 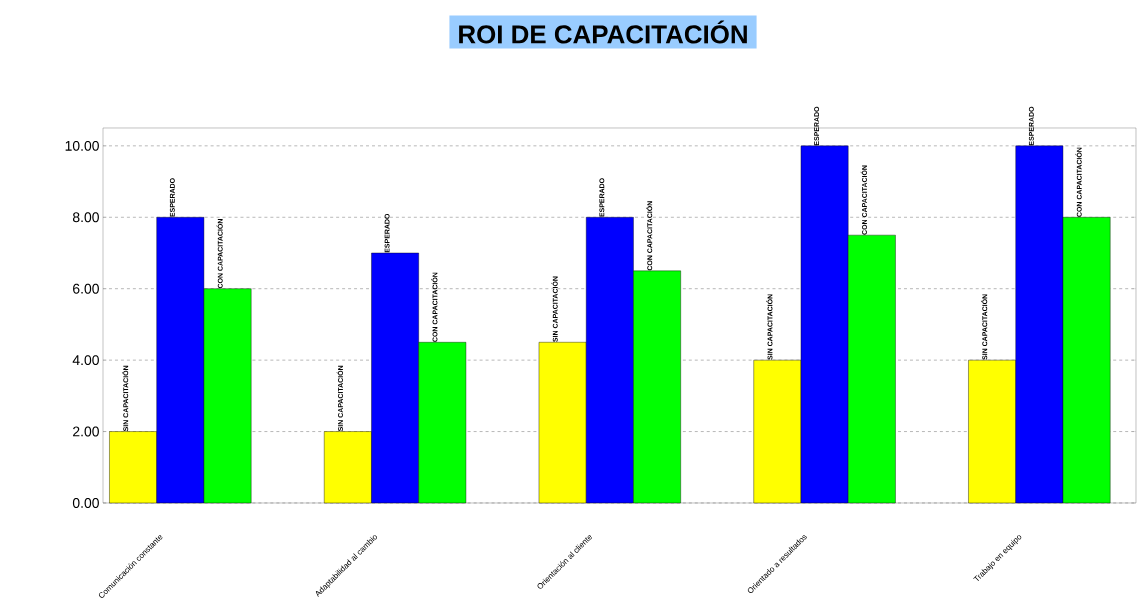 What do you see at coordinates (82, 145) in the screenshot?
I see `y-tick-label: 10.00` at bounding box center [82, 145].